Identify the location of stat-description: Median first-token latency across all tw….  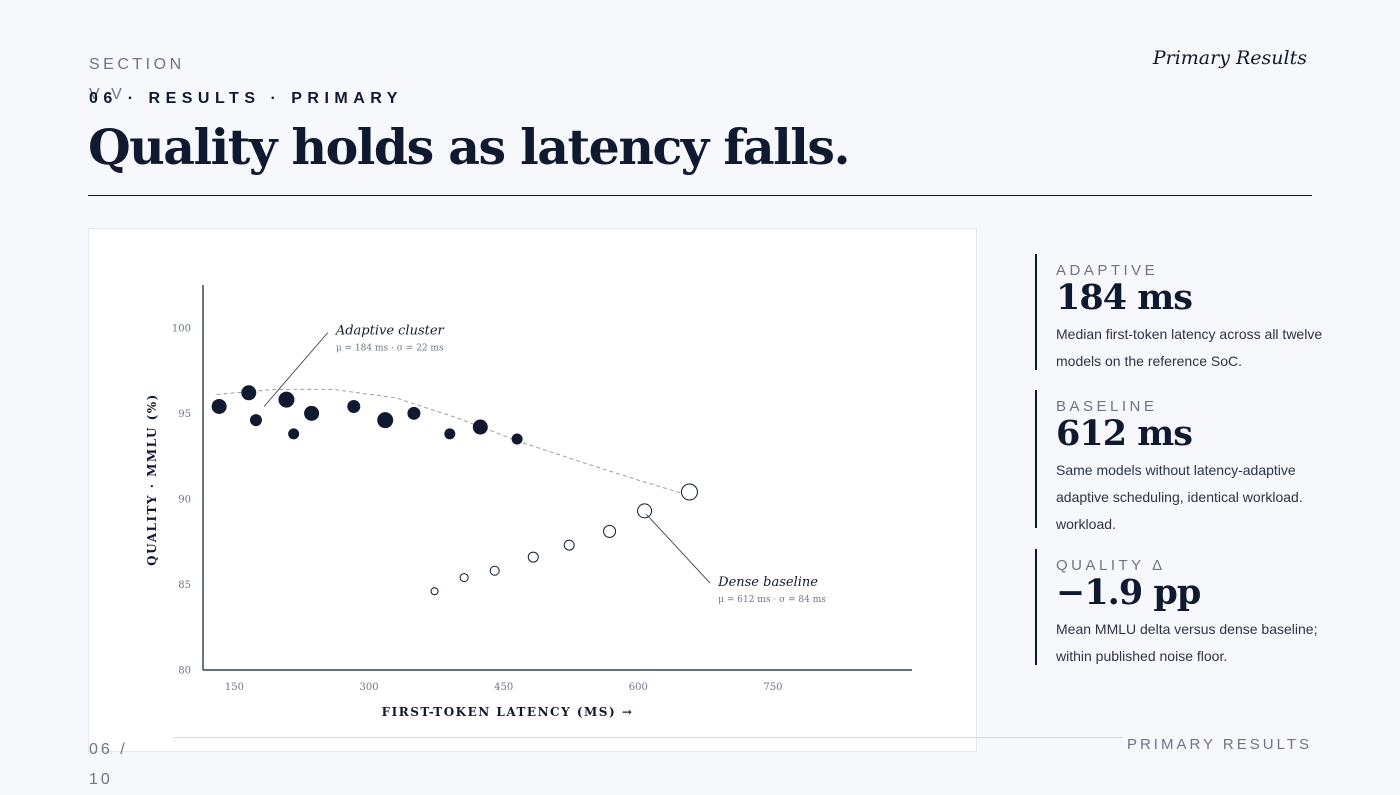
(1189, 347).